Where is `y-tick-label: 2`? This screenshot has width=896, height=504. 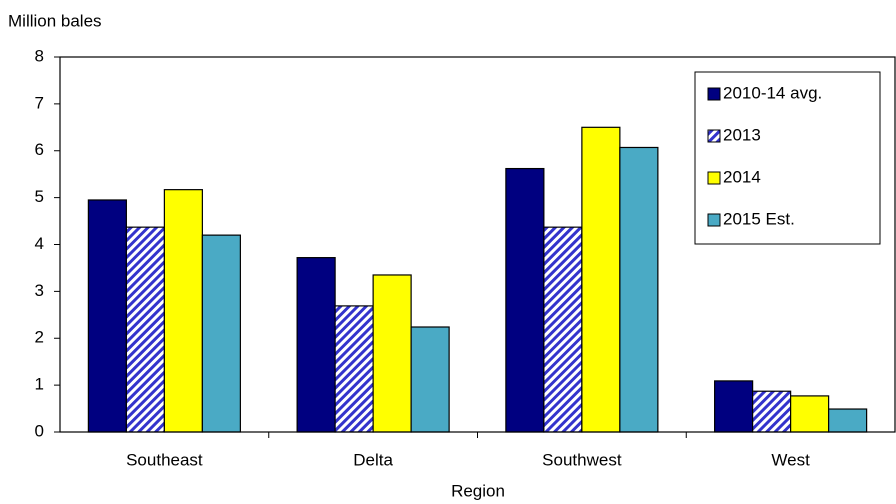
y-tick-label: 2 is located at coordinates (39, 337).